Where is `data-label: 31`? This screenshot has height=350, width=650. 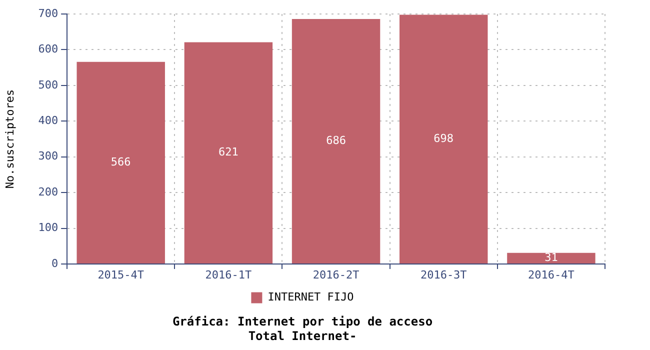
data-label: 31 is located at coordinates (551, 257).